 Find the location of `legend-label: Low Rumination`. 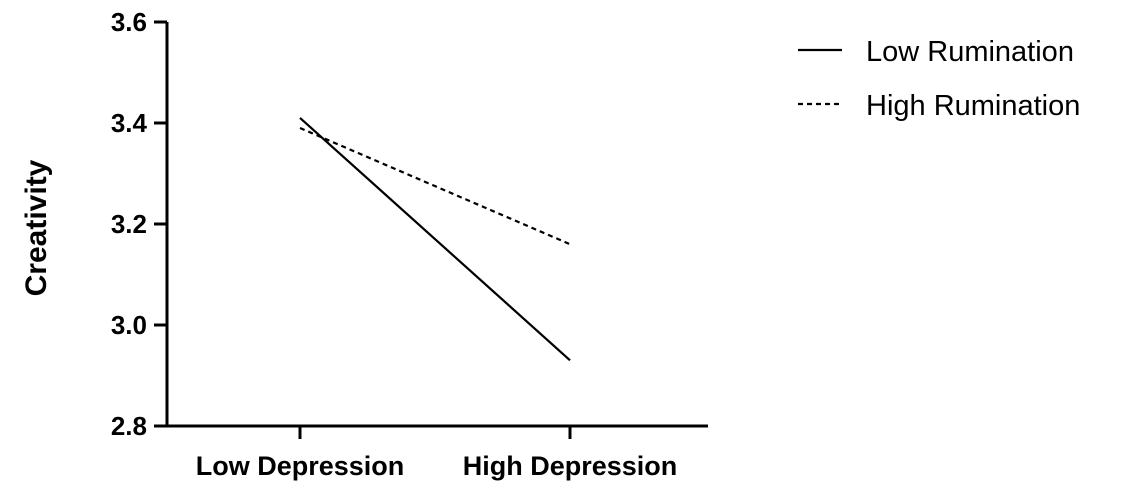

legend-label: Low Rumination is located at coordinates (970, 52).